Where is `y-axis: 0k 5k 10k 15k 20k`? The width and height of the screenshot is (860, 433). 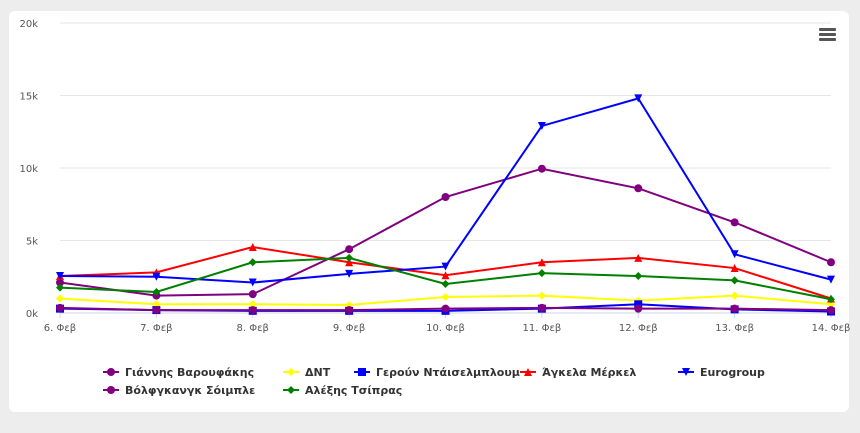 y-axis: 0k 5k 10k 15k 20k is located at coordinates (28, 169).